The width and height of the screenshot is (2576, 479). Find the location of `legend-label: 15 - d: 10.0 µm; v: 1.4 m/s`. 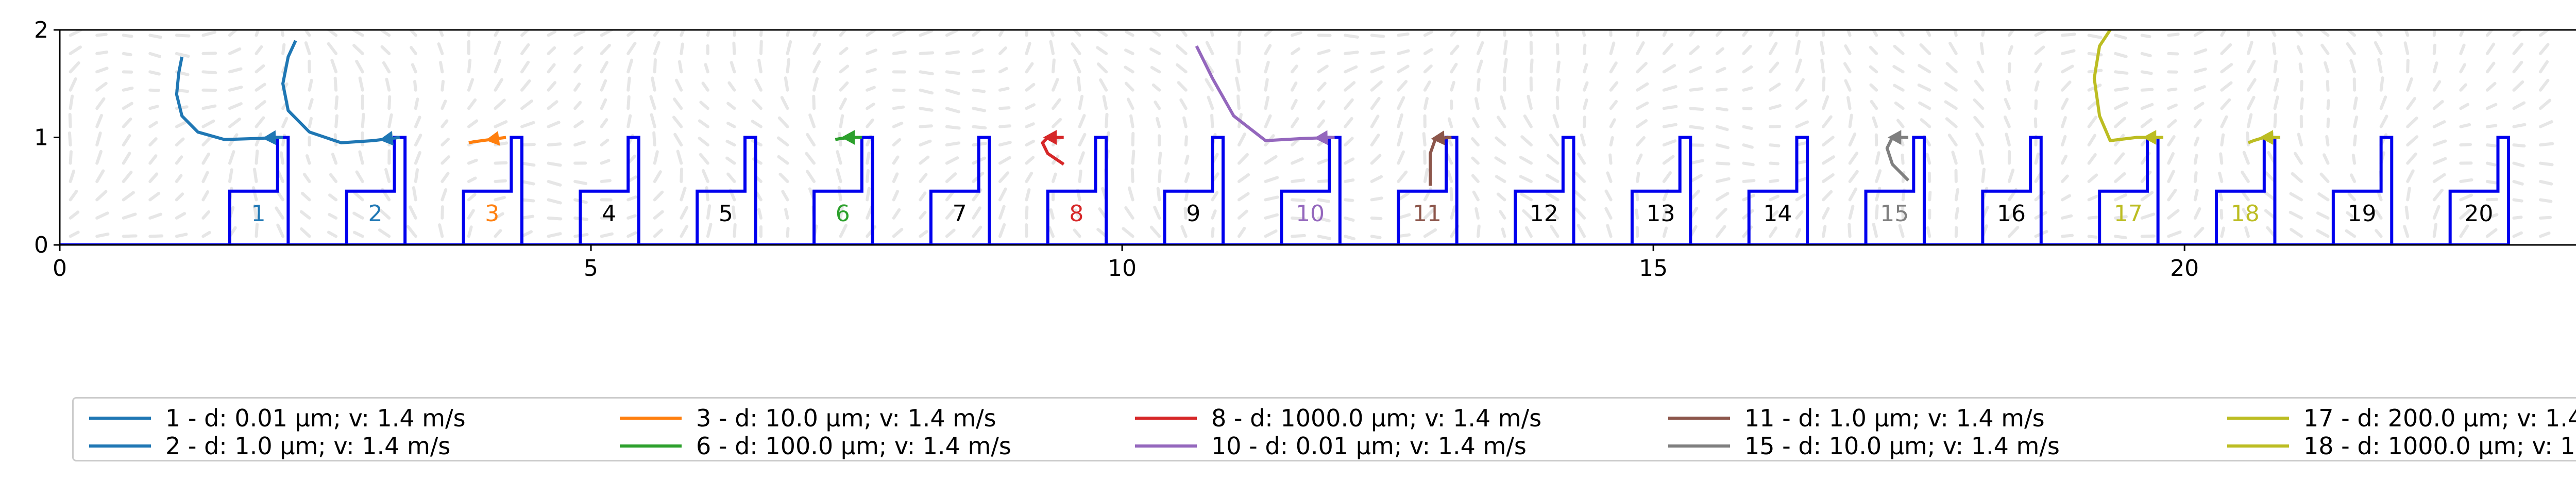

legend-label: 15 - d: 10.0 µm; v: 1.4 m/s is located at coordinates (1902, 446).